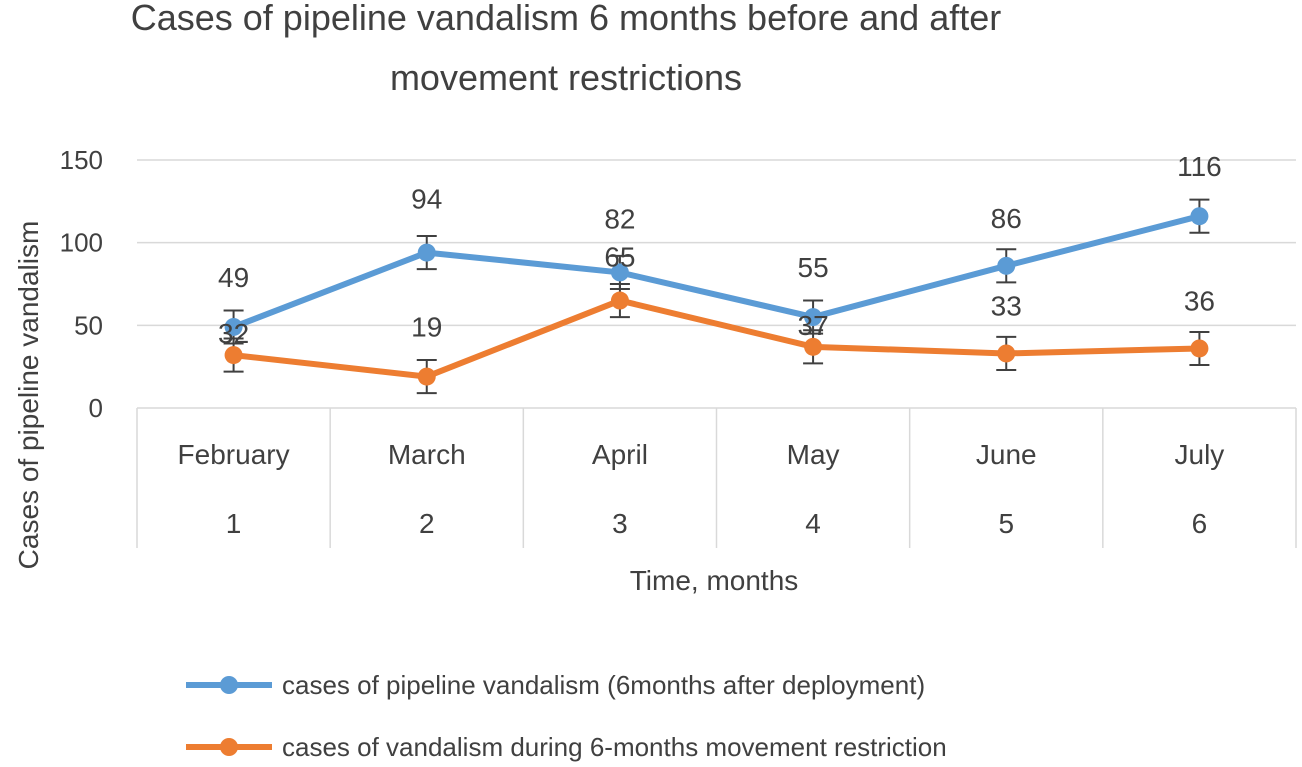 The width and height of the screenshot is (1302, 767). Describe the element at coordinates (813, 523) in the screenshot. I see `x-category-number: 4` at that location.